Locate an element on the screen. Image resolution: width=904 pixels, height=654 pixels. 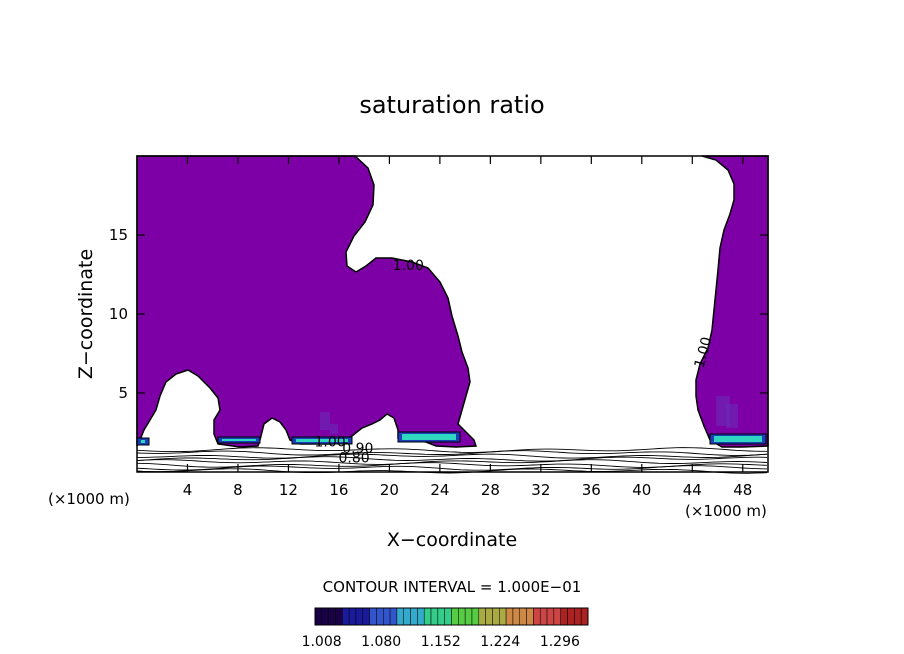
colorbar-tick-label: 1.152 is located at coordinates (441, 642).